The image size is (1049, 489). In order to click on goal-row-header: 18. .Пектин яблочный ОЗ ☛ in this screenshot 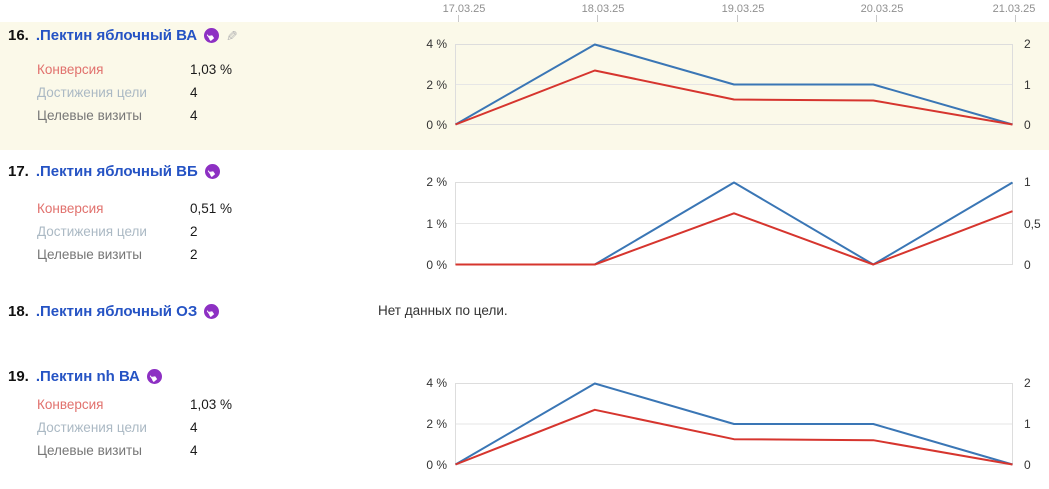, I will do `click(114, 311)`.